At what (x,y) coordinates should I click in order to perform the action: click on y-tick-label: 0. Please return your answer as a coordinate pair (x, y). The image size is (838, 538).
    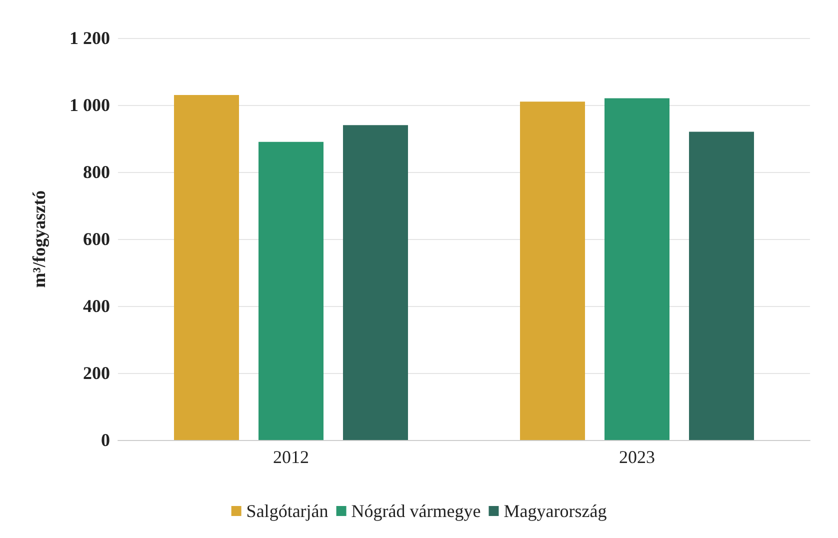
    Looking at the image, I should click on (105, 440).